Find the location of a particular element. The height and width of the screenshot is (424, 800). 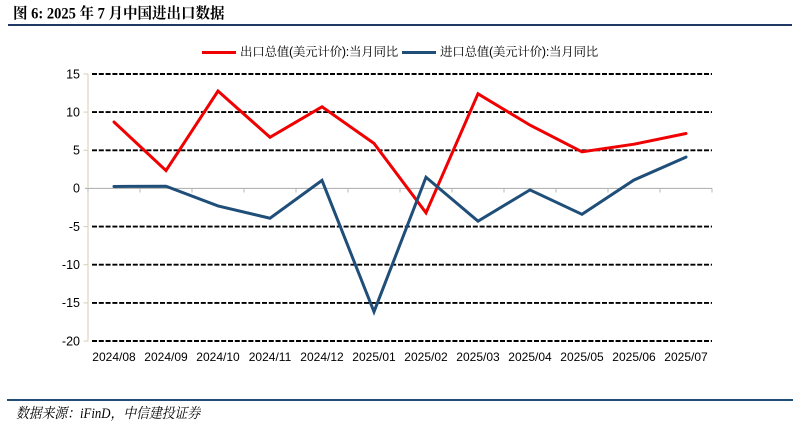

svg-text: 2025/07 is located at coordinates (686, 357).